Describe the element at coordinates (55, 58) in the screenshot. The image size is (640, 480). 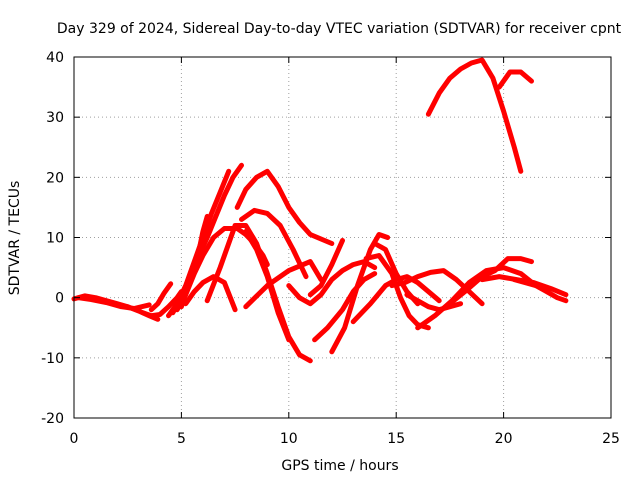
I see `y-tick-label: 40` at that location.